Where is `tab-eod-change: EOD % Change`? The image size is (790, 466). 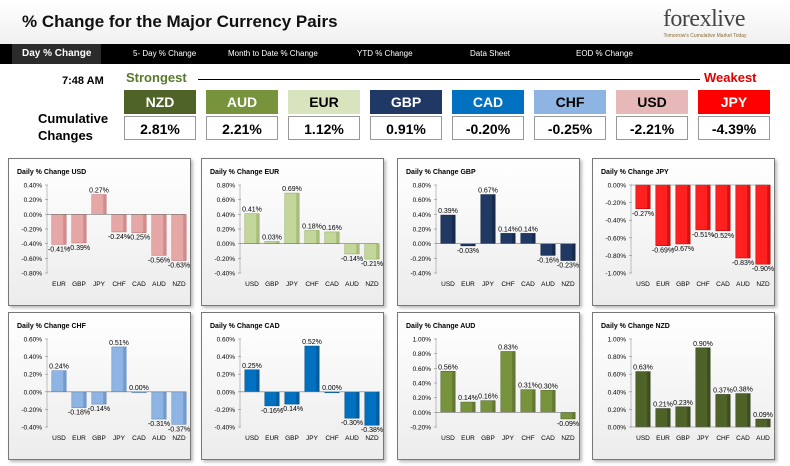
tab-eod-change: EOD % Change is located at coordinates (604, 53).